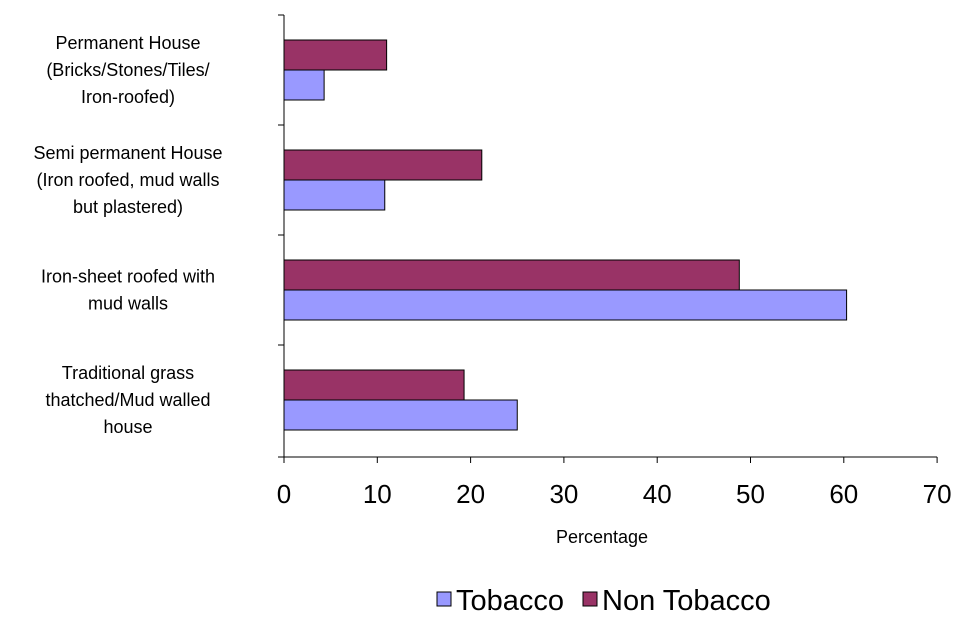 This screenshot has height=624, width=959. Describe the element at coordinates (563, 494) in the screenshot. I see `x-tick-label: 30` at that location.